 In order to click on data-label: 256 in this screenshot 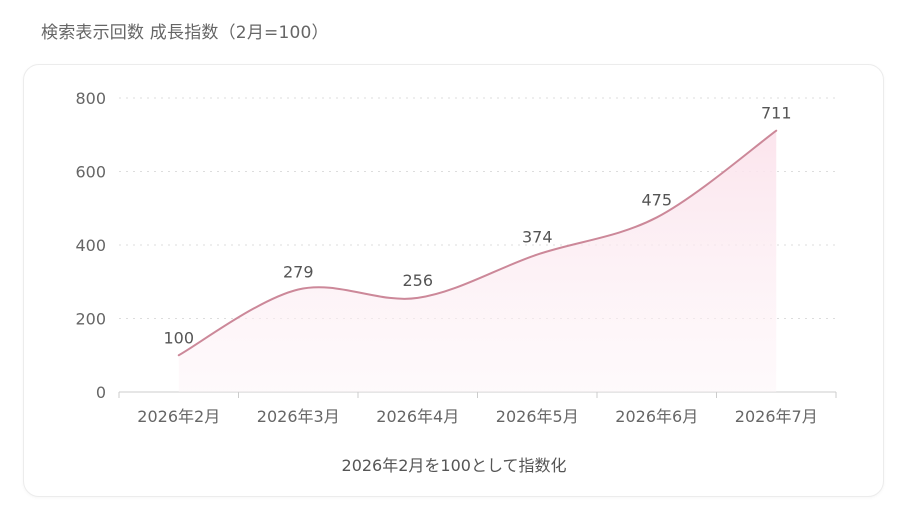, I will do `click(417, 280)`.